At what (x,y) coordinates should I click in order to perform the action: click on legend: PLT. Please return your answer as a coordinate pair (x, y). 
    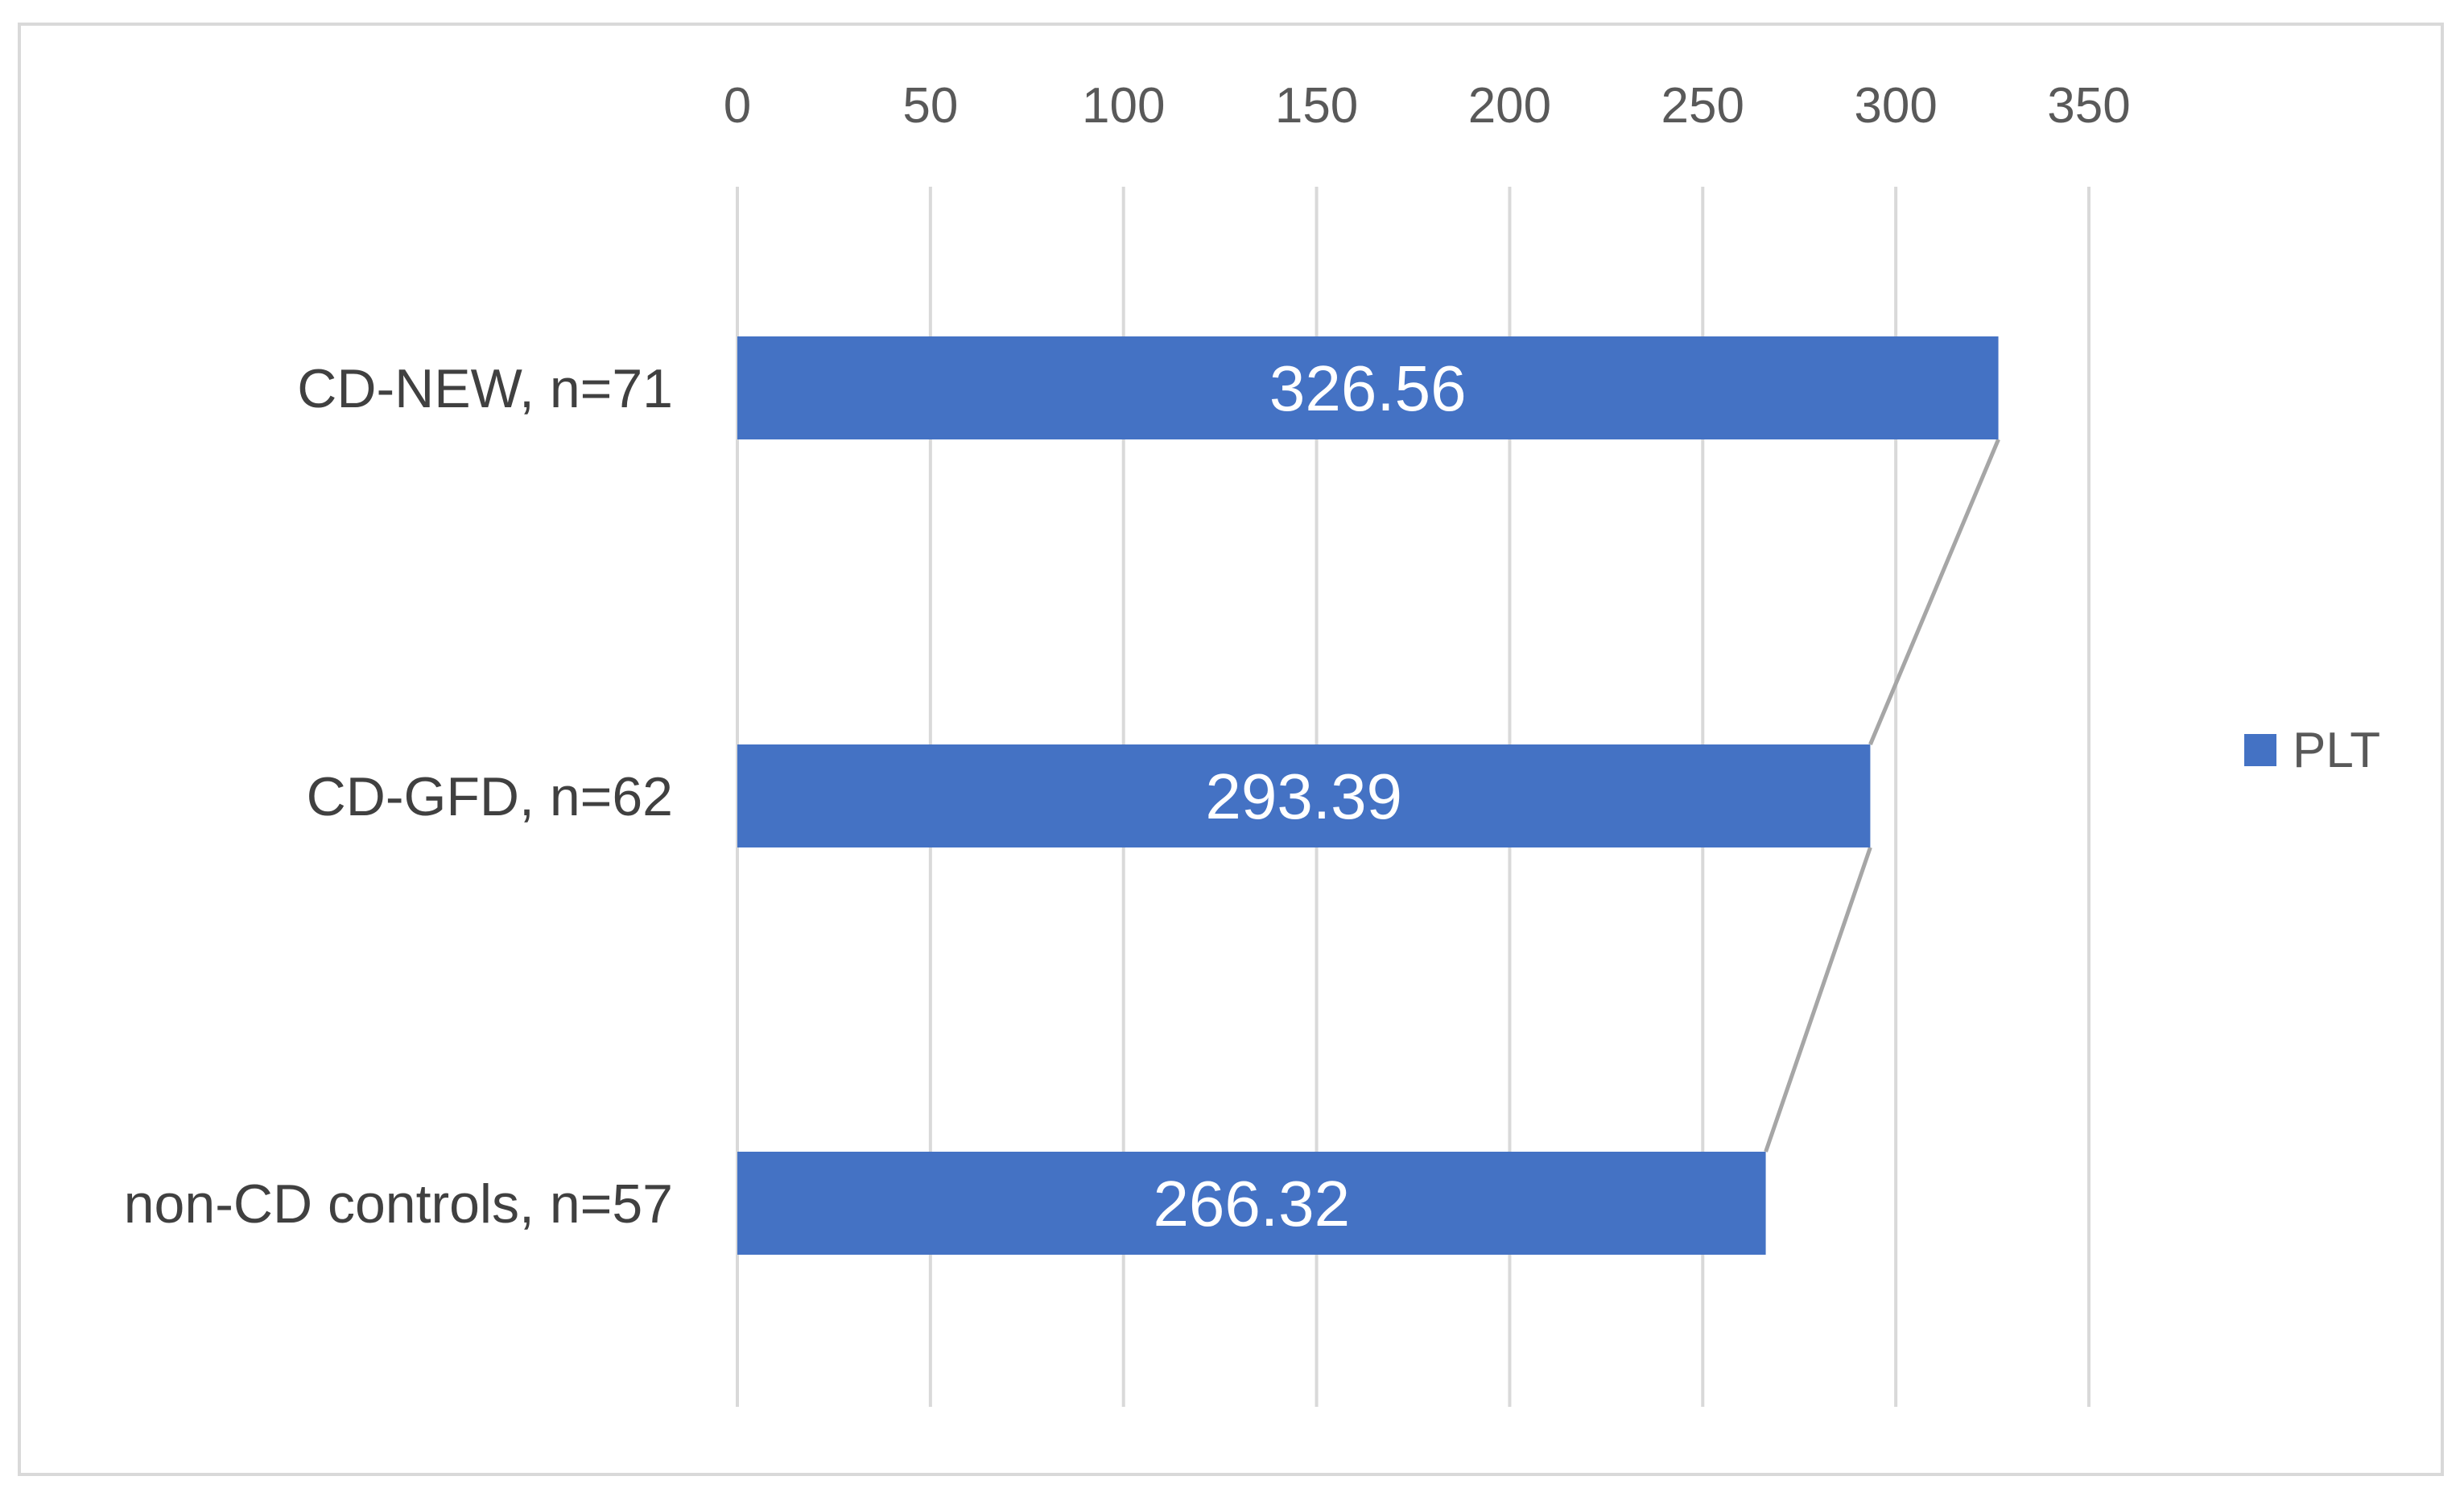
    Looking at the image, I should click on (2312, 750).